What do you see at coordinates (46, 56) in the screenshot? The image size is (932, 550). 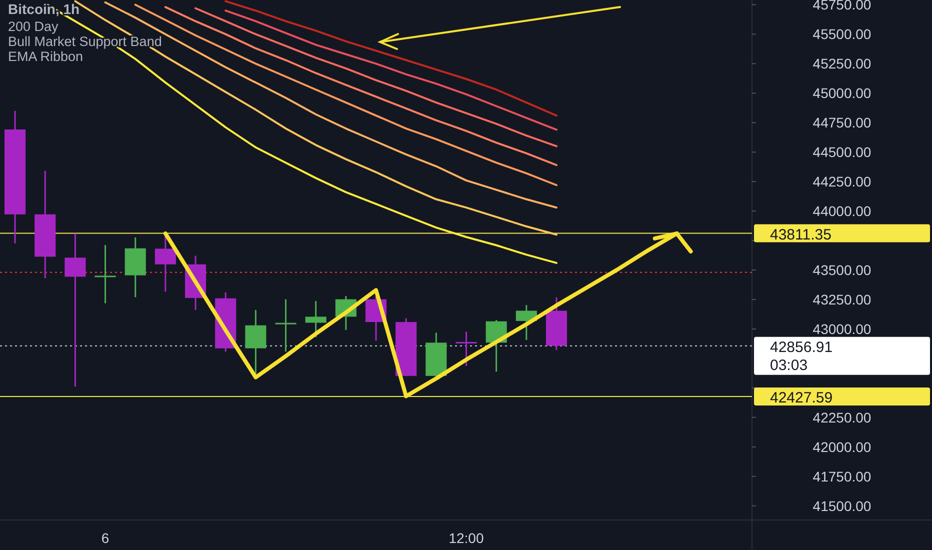 I see `annotation: EMA Ribbon` at bounding box center [46, 56].